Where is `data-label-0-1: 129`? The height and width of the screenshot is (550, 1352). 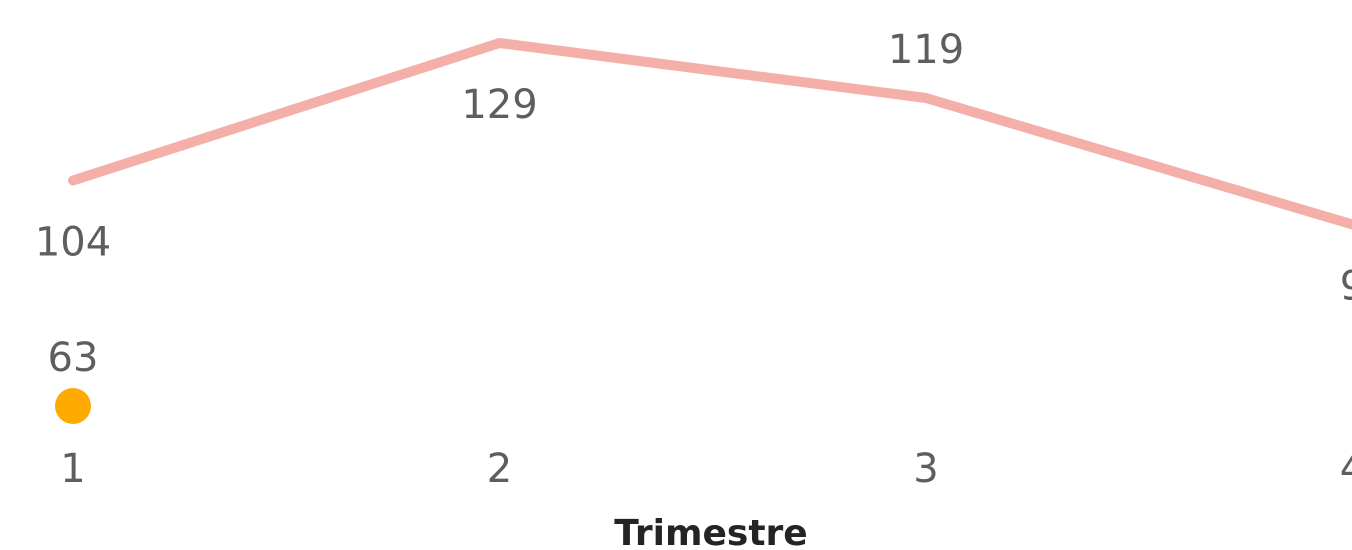 data-label-0-1: 129 is located at coordinates (499, 105).